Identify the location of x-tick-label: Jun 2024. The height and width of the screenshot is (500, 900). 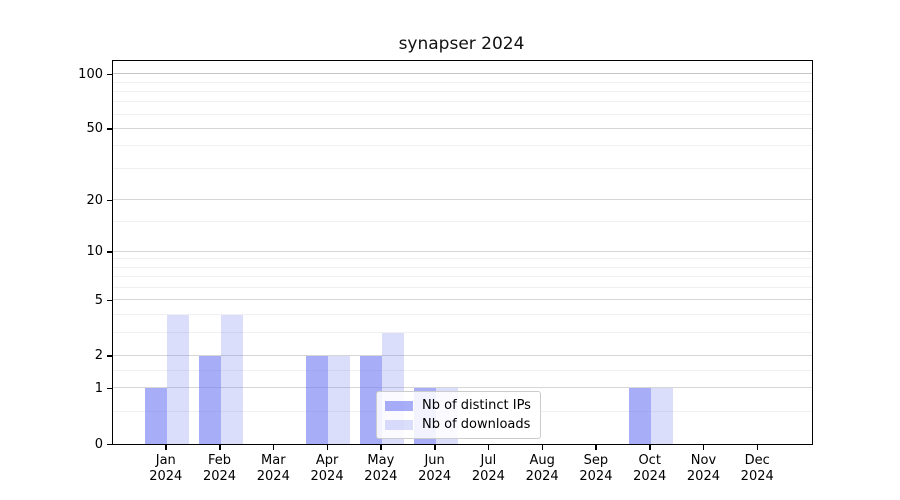
(435, 468).